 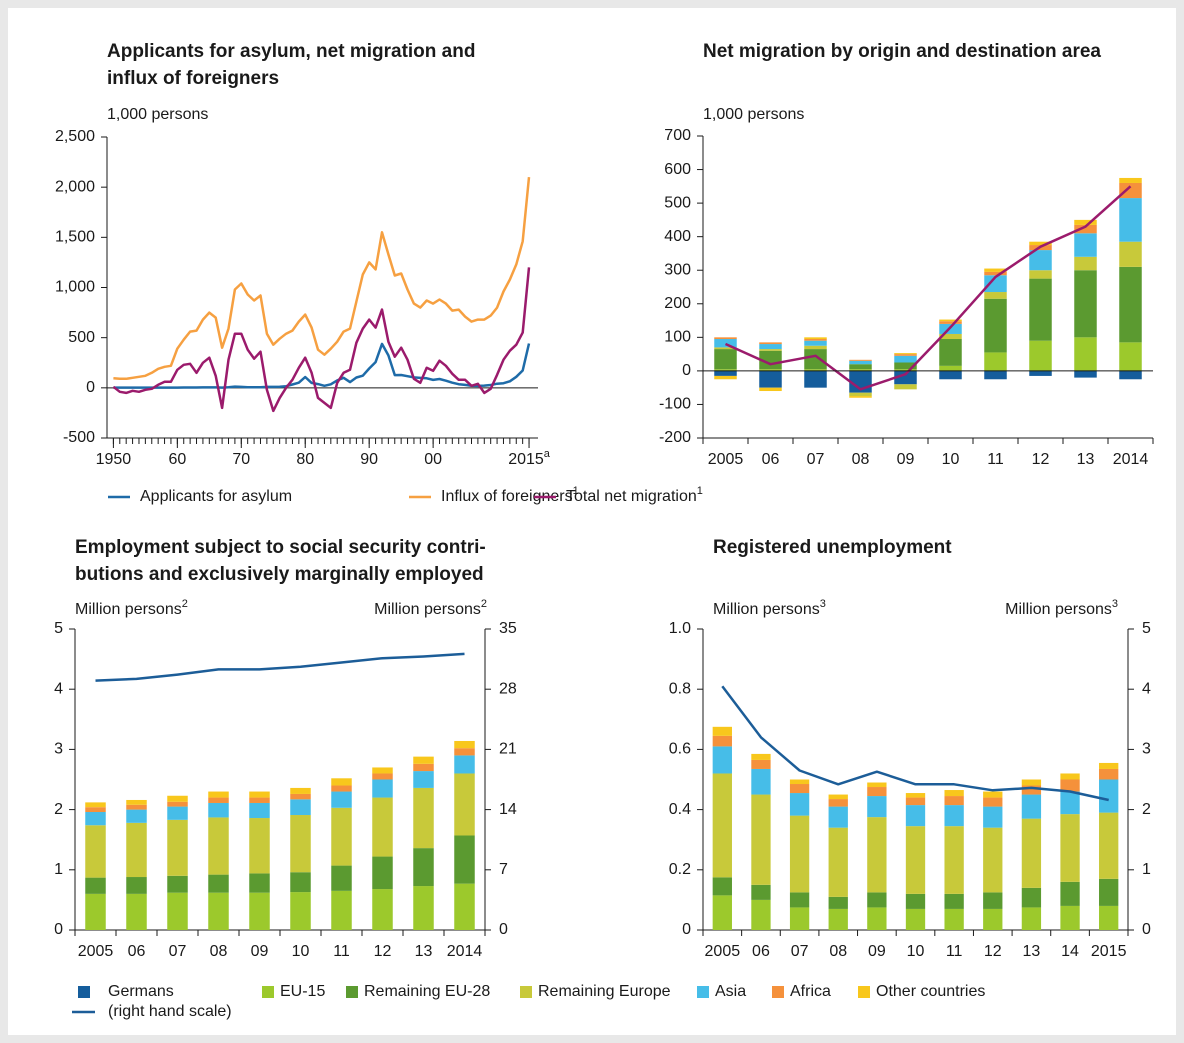 What do you see at coordinates (508, 749) in the screenshot?
I see `y2-tick-label: 21` at bounding box center [508, 749].